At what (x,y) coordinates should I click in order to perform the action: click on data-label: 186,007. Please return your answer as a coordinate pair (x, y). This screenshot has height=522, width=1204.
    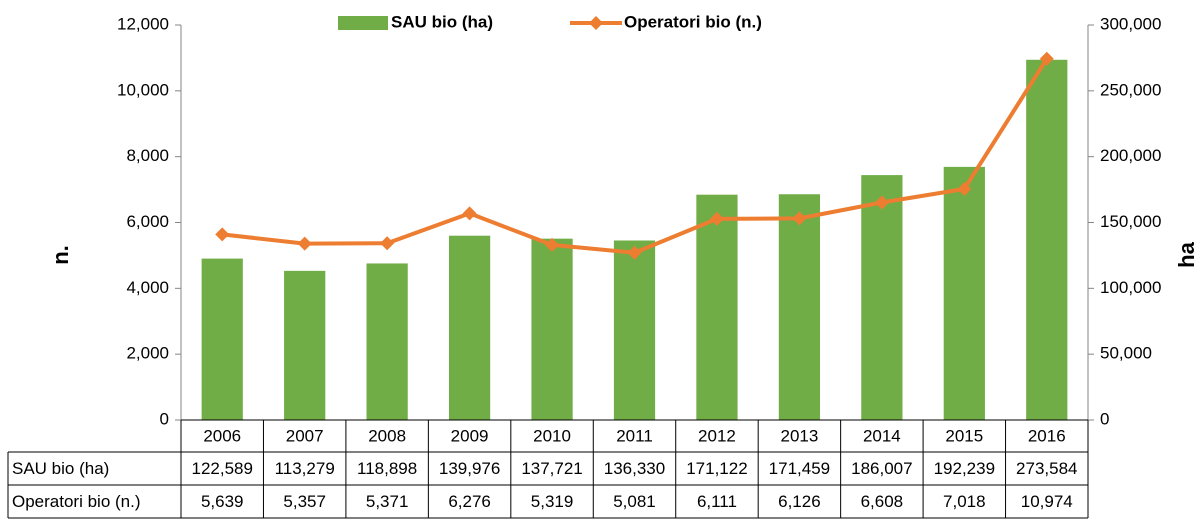
    Looking at the image, I should click on (881, 468).